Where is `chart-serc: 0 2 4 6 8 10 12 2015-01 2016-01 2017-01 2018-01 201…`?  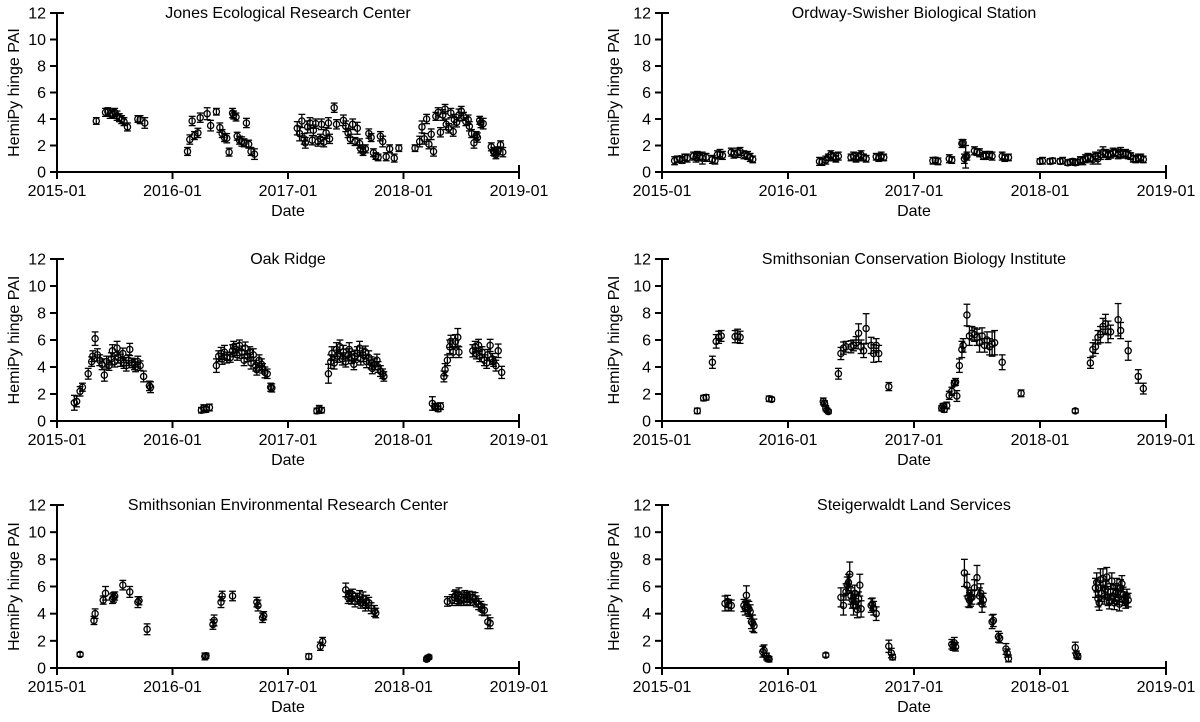
chart-serc: 0 2 4 6 8 10 12 2015-01 2016-01 2017-01 2018-01 201… is located at coordinates (277, 606).